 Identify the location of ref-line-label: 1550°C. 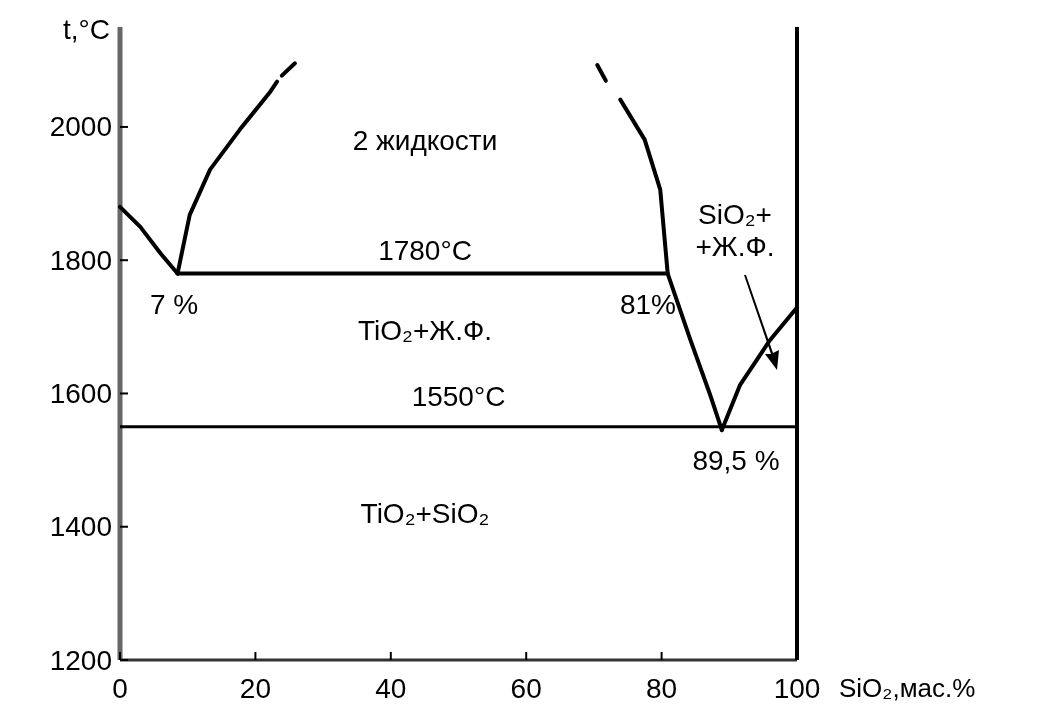
(458, 397).